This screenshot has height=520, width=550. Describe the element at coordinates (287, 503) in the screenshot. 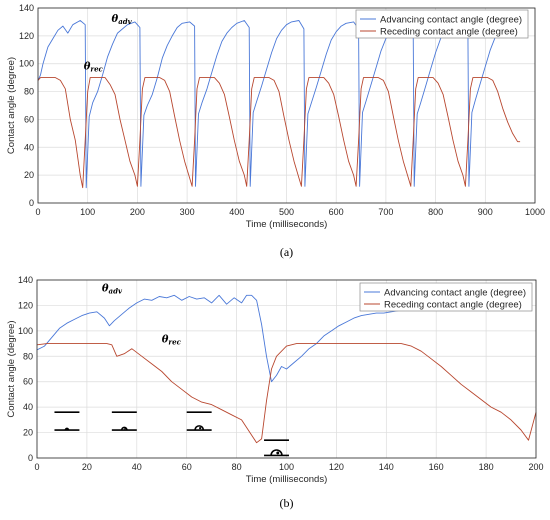

I see `panel-label: (b)` at that location.